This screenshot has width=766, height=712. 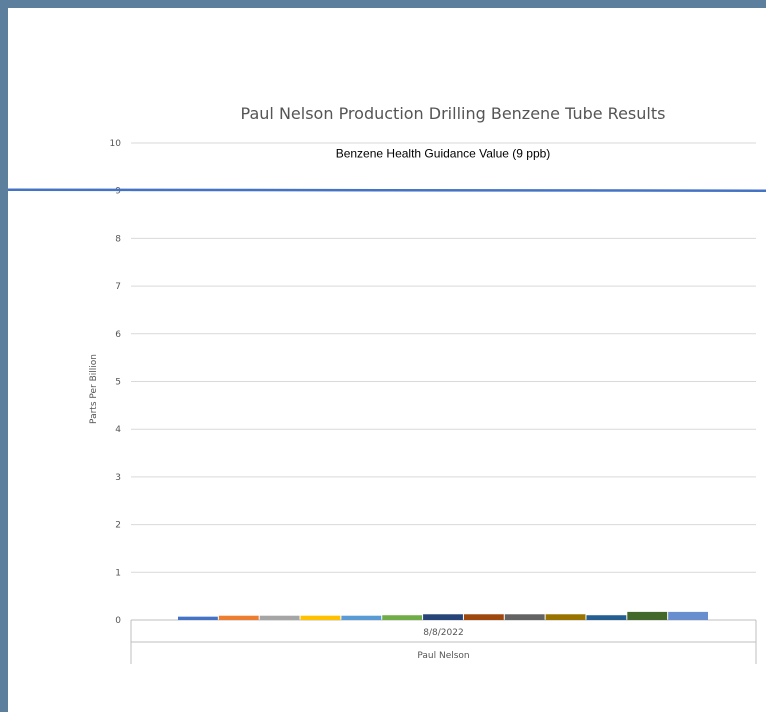 What do you see at coordinates (118, 287) in the screenshot?
I see `y-tick-label: 7` at bounding box center [118, 287].